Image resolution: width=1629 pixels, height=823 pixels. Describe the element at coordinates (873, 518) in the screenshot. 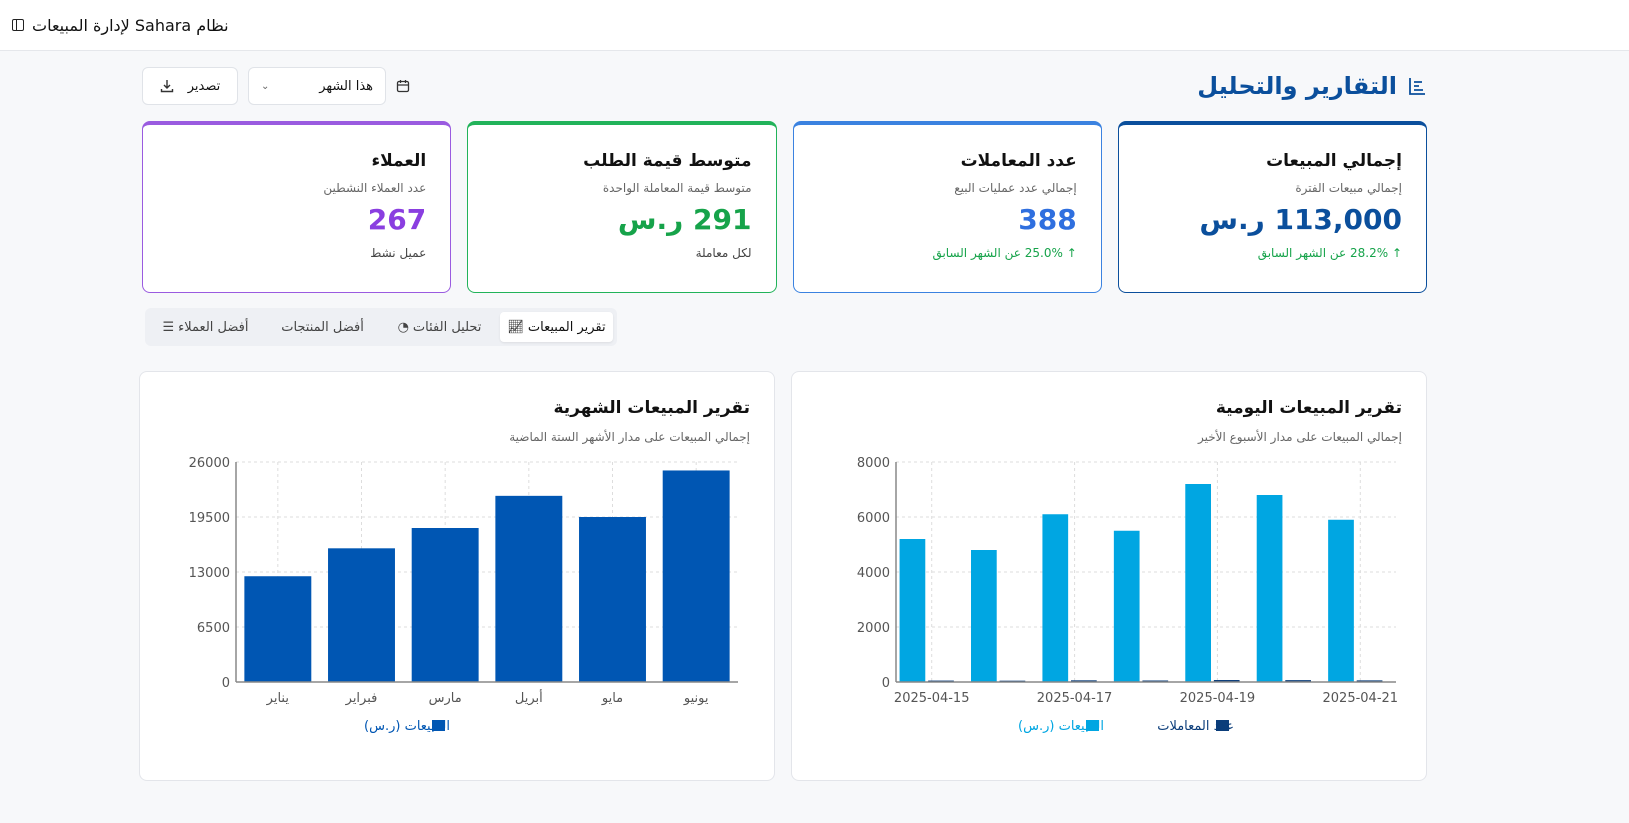

I see `y-tick-label: 6000` at that location.